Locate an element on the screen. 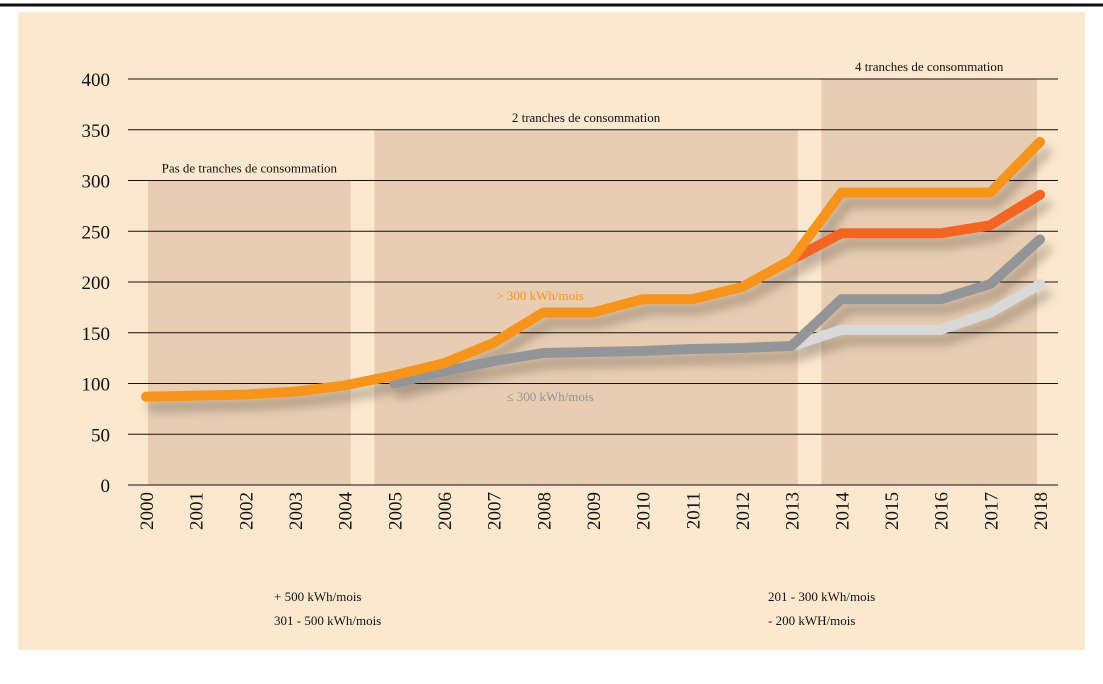 Image resolution: width=1103 pixels, height=684 pixels. x-tick-label: 2011 is located at coordinates (693, 510).